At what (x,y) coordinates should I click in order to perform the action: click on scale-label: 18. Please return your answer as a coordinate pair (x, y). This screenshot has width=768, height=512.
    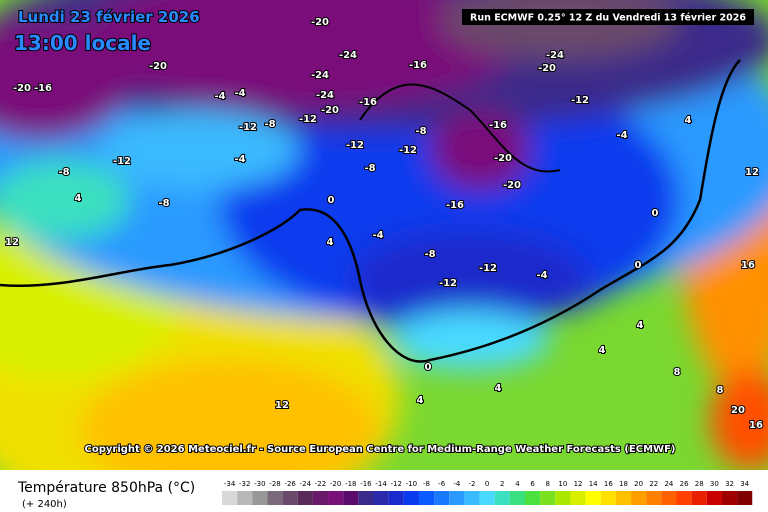
    Looking at the image, I should click on (623, 484).